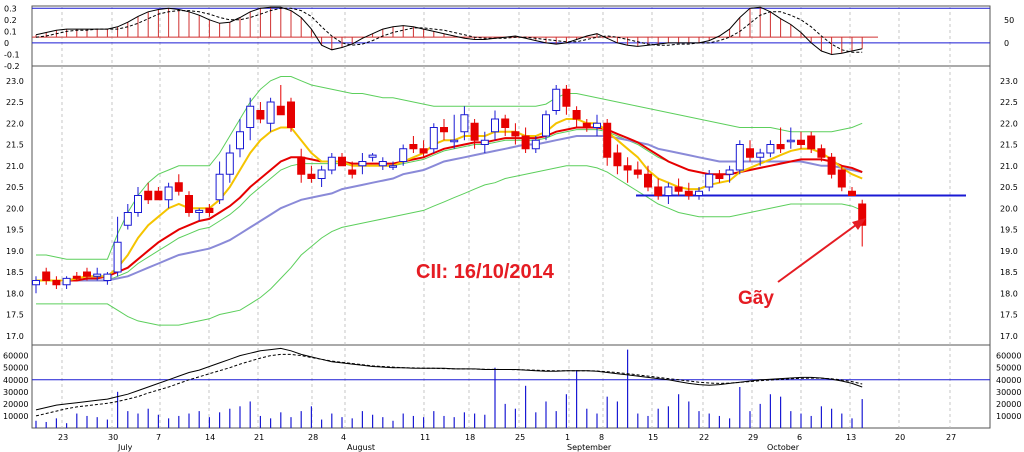  I want to click on x-day-label: 21, so click(259, 437).